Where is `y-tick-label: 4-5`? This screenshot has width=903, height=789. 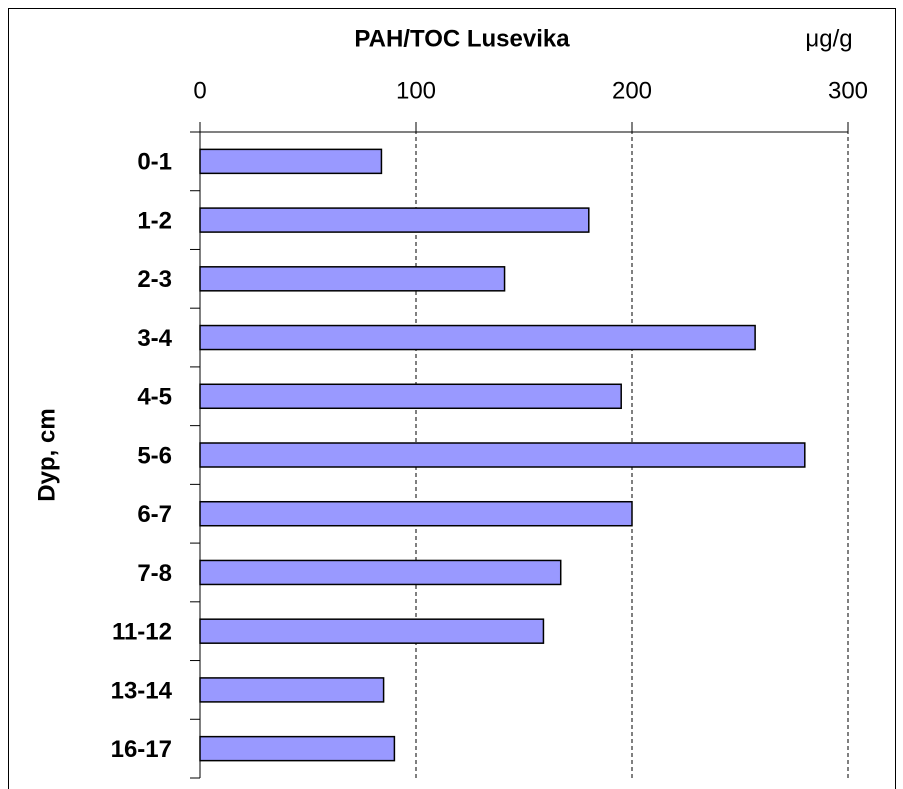
y-tick-label: 4-5 is located at coordinates (154, 397).